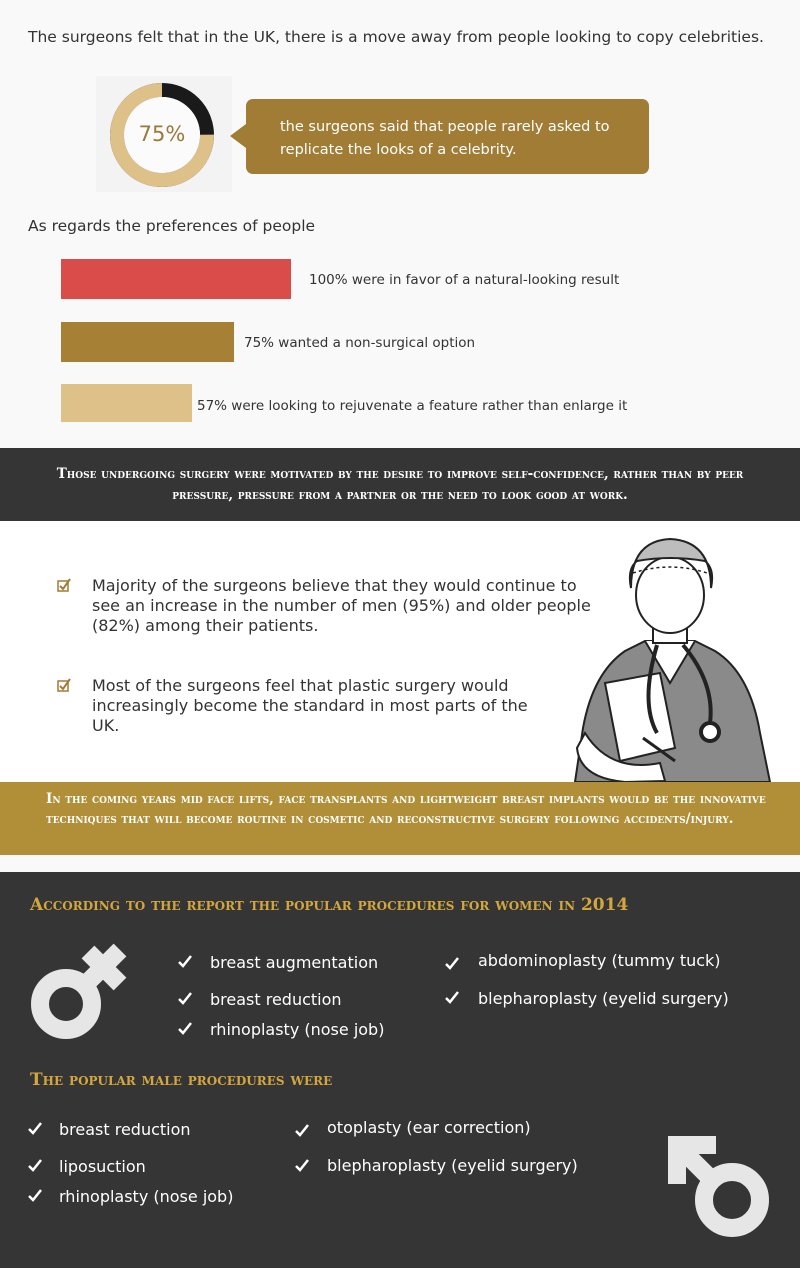 This screenshot has height=1268, width=800. Describe the element at coordinates (360, 343) in the screenshot. I see `preference-bar-label: 75% wanted a non-surgical option` at that location.